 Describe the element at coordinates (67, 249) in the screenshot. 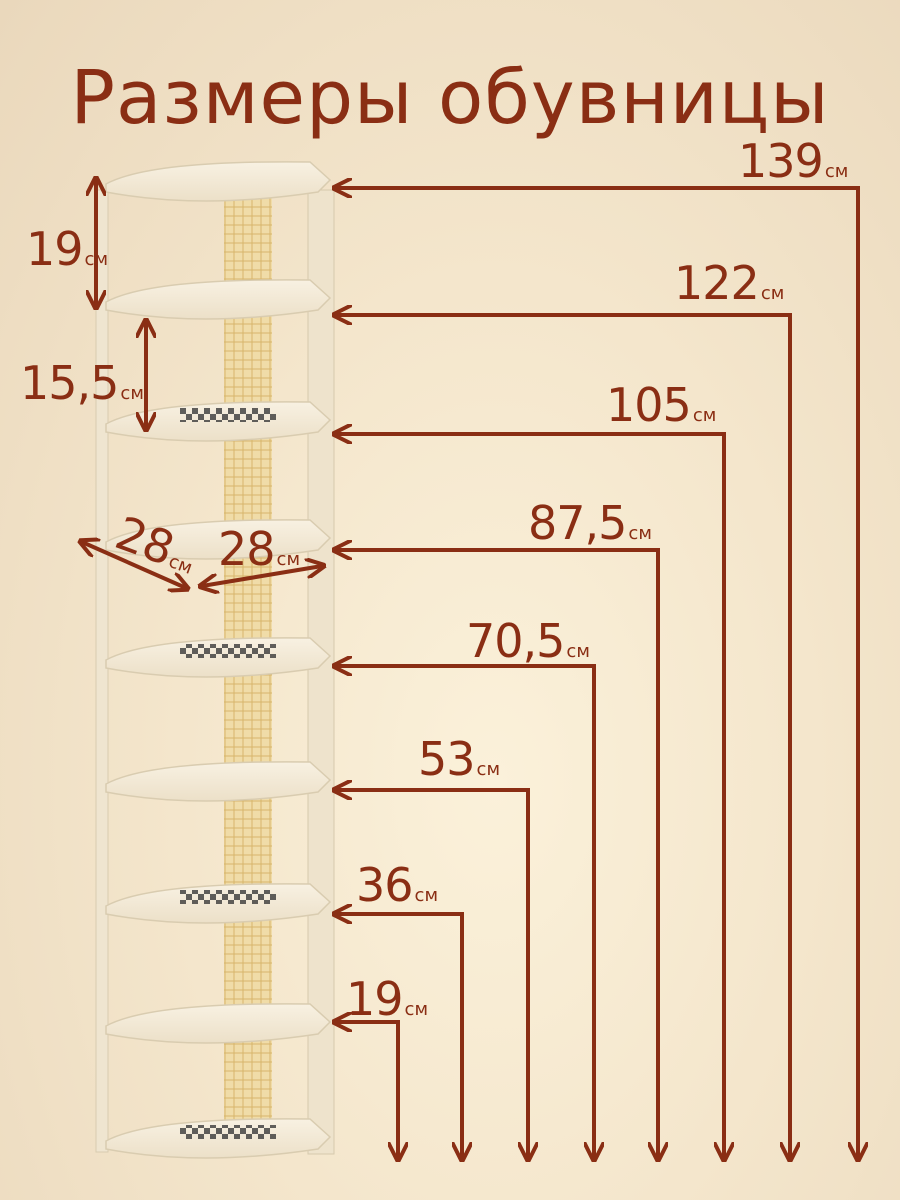

I see `gap-top-label: 19 см` at that location.